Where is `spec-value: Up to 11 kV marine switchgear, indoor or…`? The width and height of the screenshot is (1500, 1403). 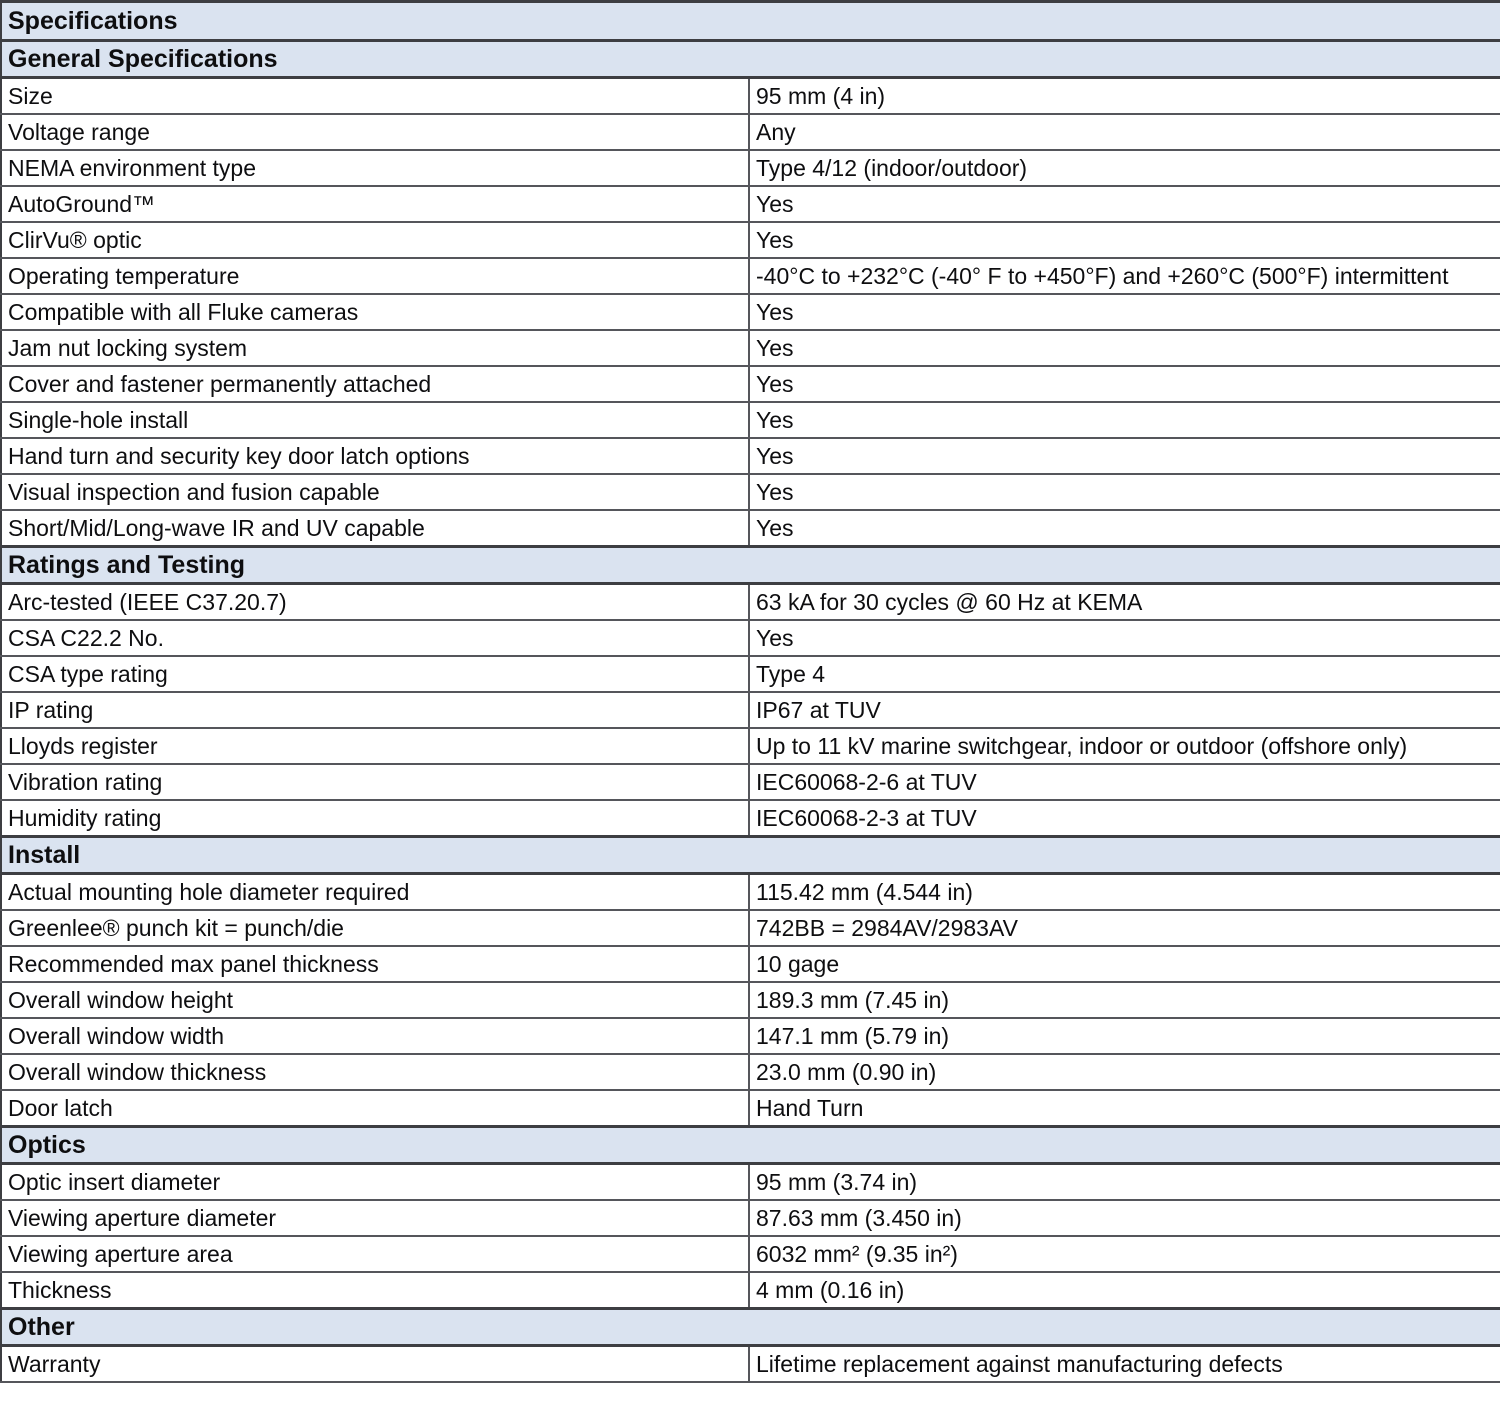
spec-value: Up to 11 kV marine switchgear, indoor or… is located at coordinates (1124, 746).